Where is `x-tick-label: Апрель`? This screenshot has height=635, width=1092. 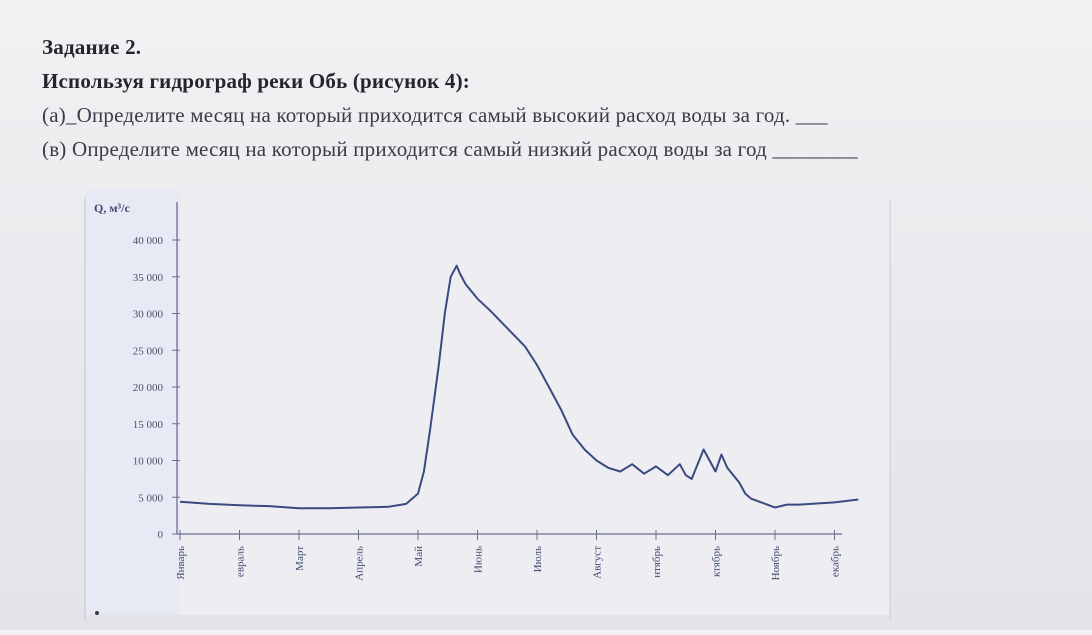
x-tick-label: Апрель is located at coordinates (360, 563).